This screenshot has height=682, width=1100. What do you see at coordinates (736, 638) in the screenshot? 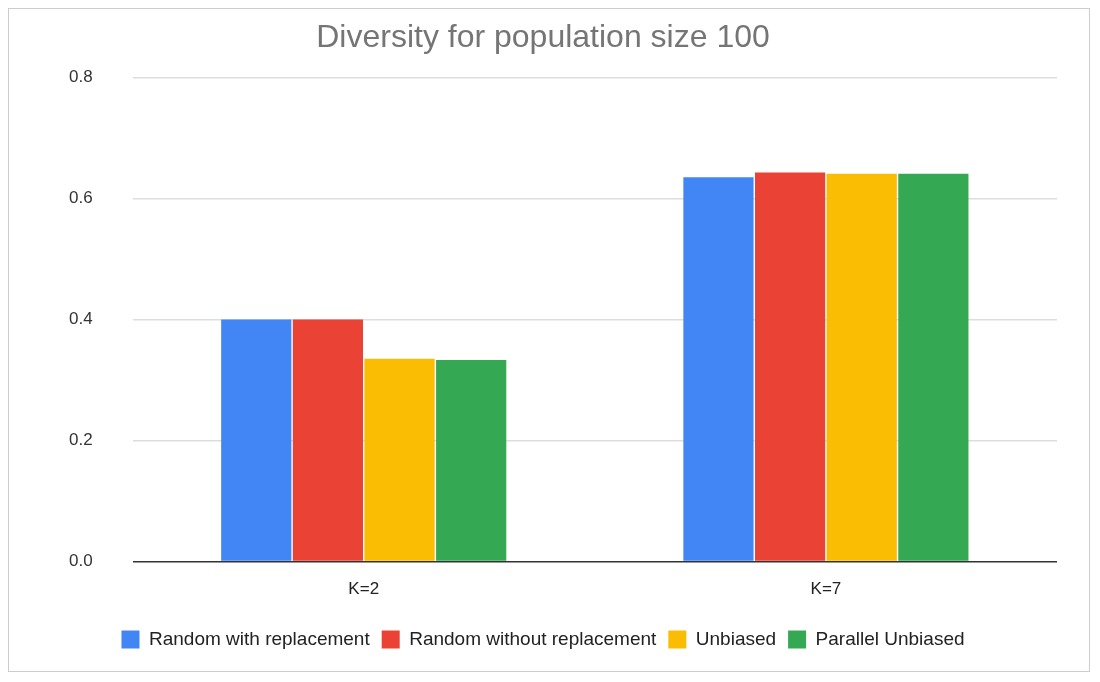
I see `legend-label: Unbiased` at bounding box center [736, 638].